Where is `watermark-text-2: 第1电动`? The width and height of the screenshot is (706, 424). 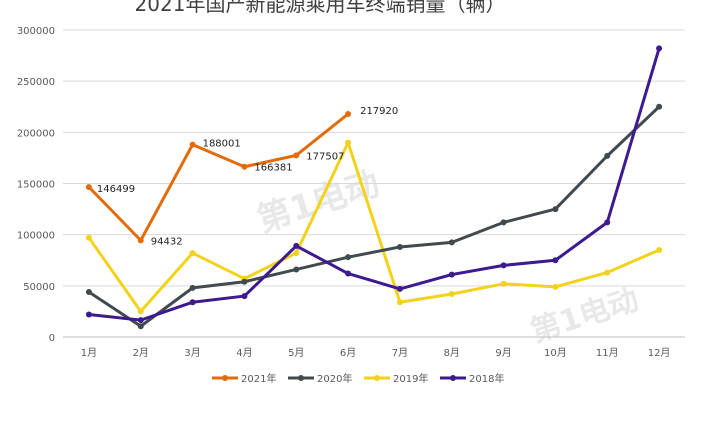
watermark-text-2: 第1电动 is located at coordinates (585, 316).